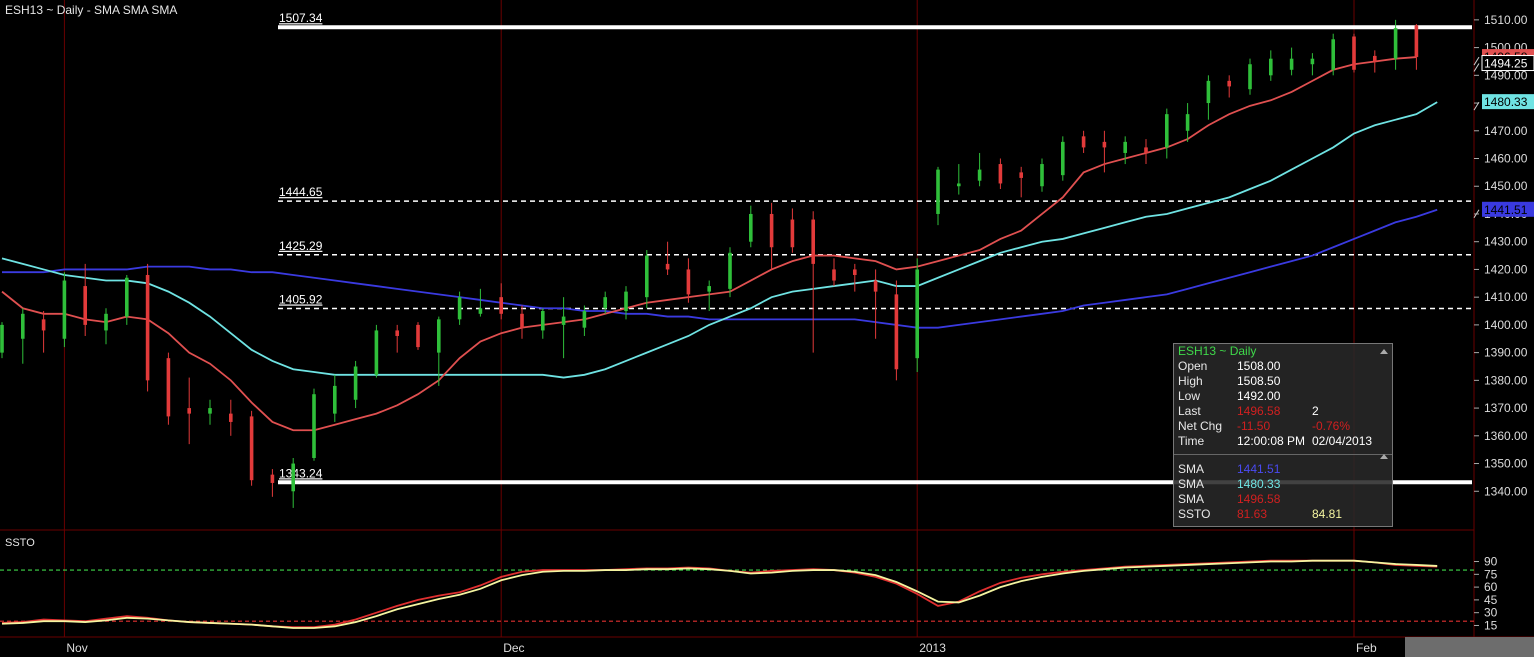  Describe the element at coordinates (1491, 625) in the screenshot. I see `ssto-tick-label: 15` at that location.